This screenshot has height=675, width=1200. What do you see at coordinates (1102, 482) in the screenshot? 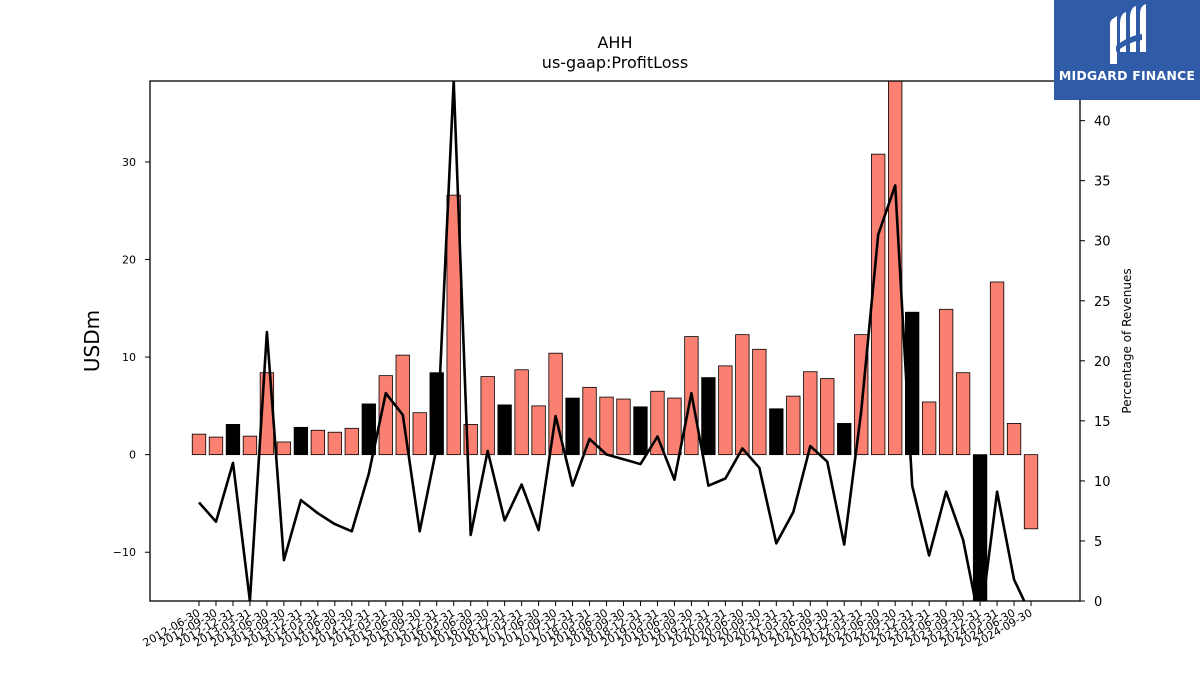
I see `y2-tick-label: 10` at bounding box center [1102, 482].